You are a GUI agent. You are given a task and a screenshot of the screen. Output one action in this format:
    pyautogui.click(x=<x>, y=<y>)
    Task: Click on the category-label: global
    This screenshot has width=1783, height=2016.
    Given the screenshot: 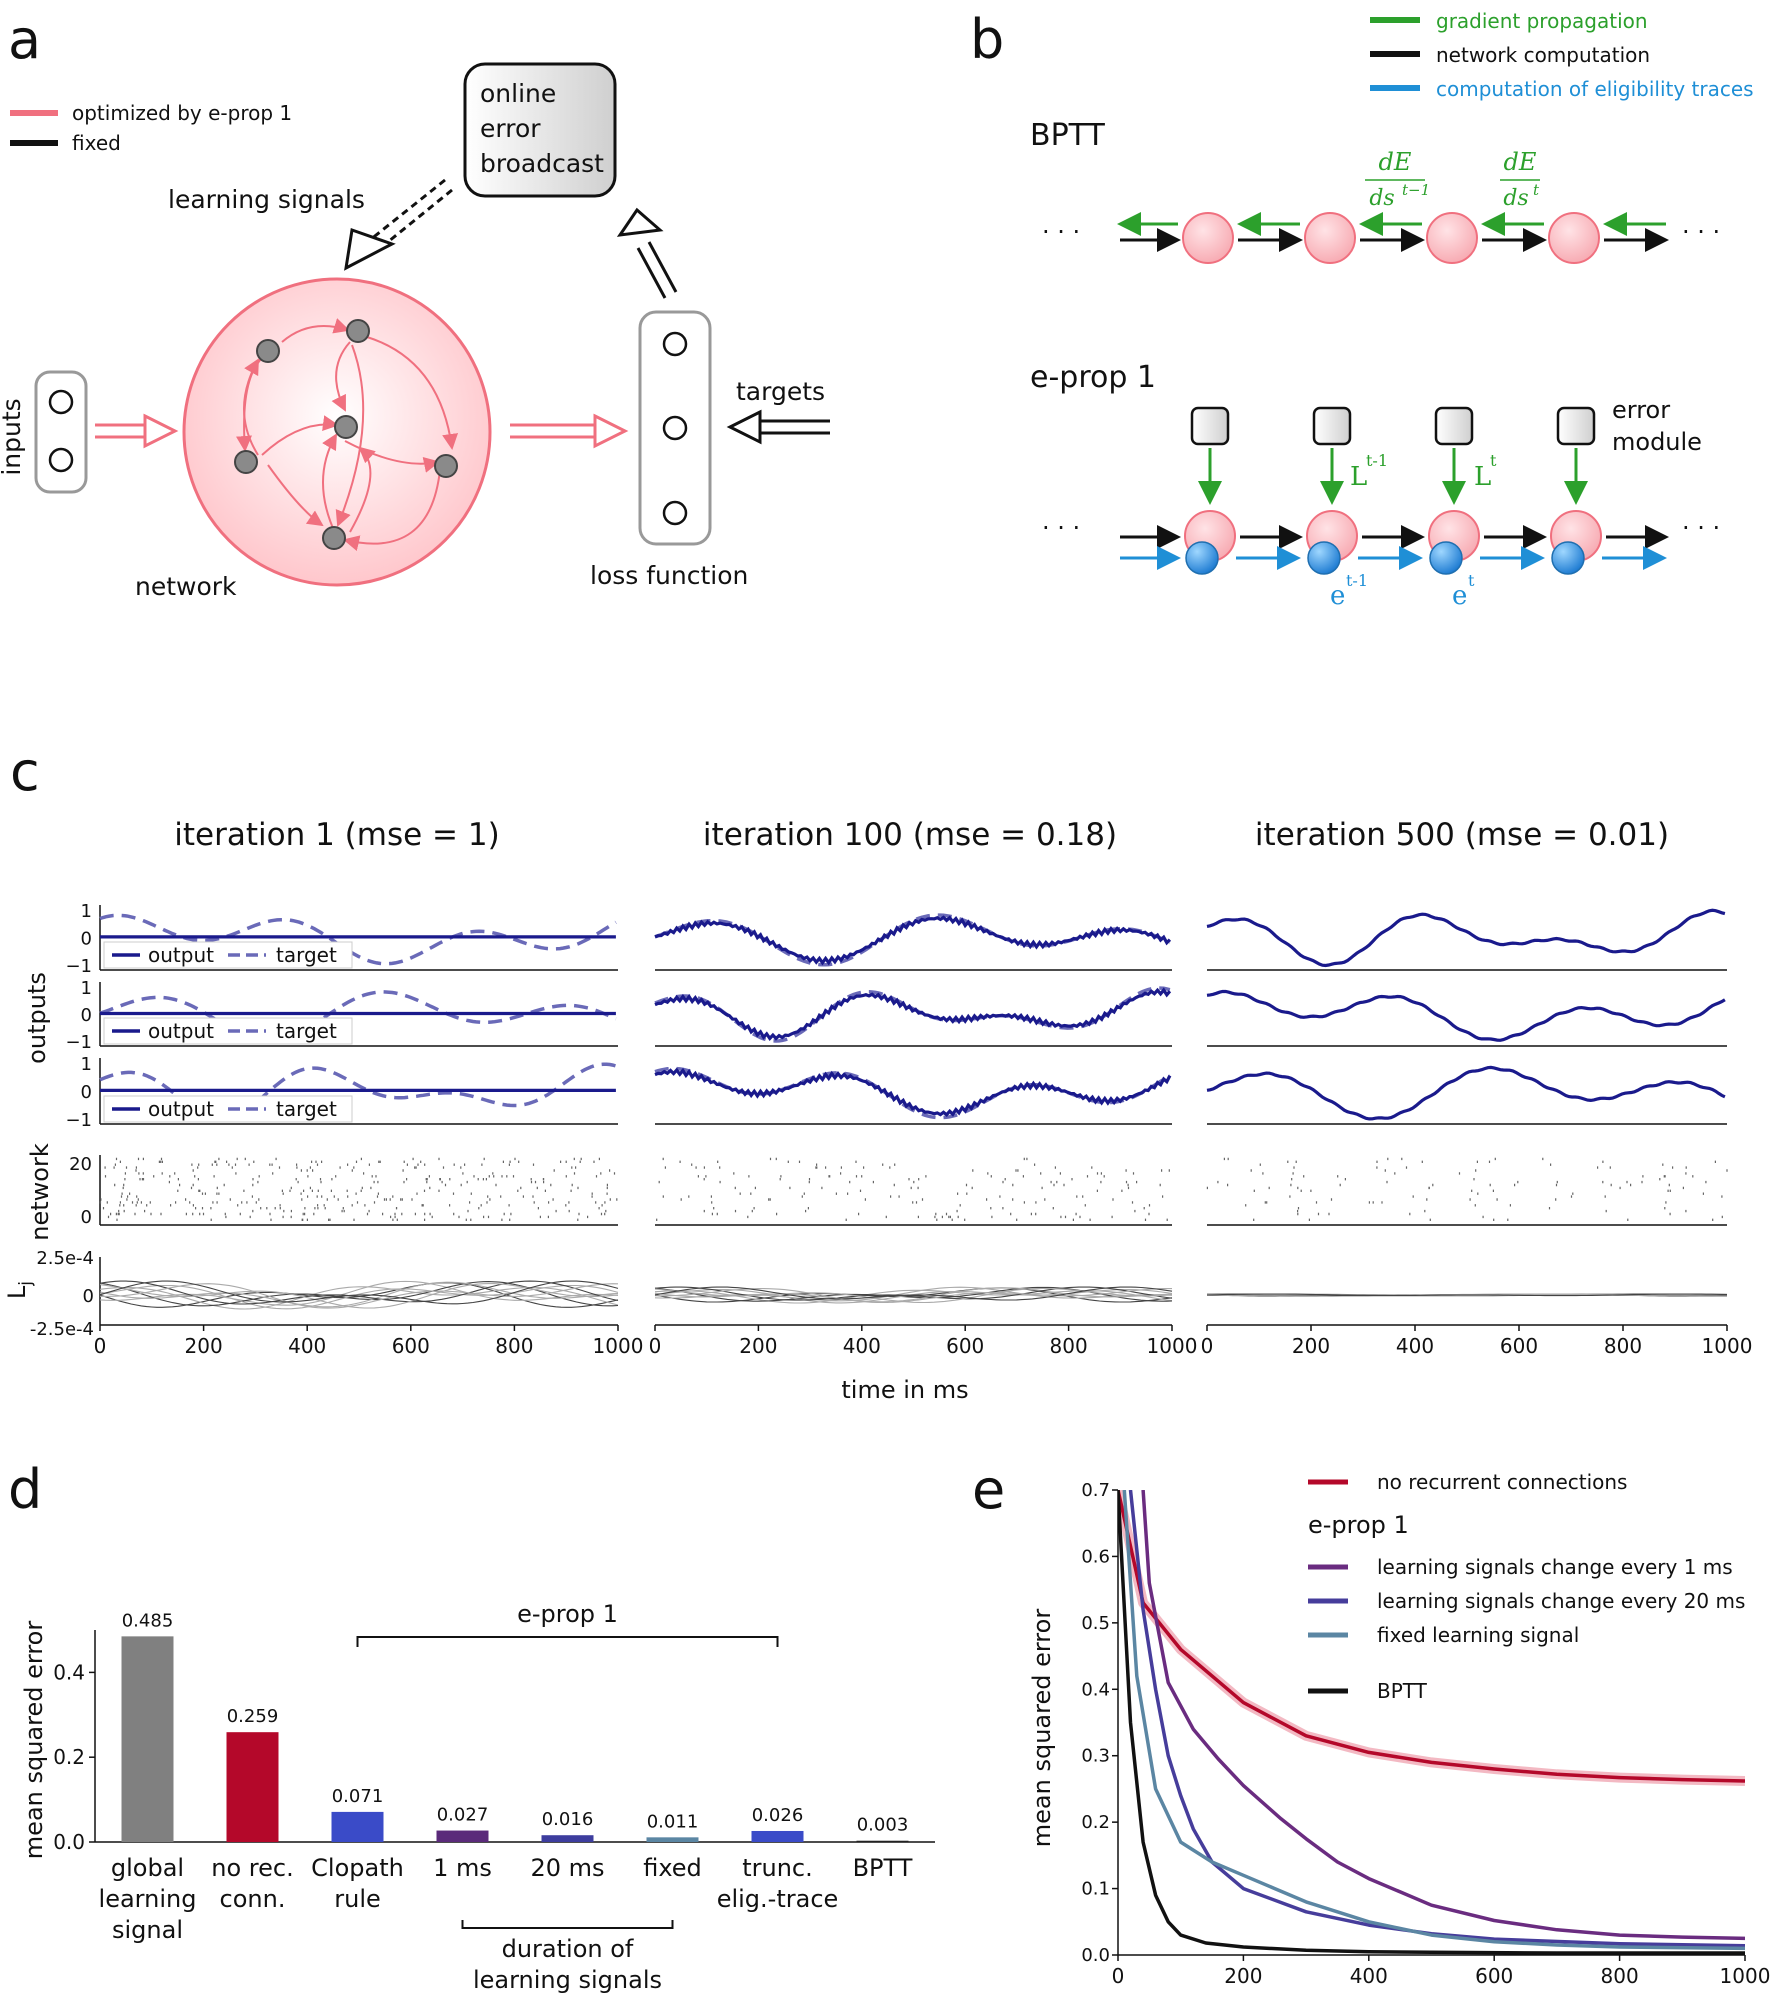 What is the action you would take?
    pyautogui.click(x=147, y=1868)
    